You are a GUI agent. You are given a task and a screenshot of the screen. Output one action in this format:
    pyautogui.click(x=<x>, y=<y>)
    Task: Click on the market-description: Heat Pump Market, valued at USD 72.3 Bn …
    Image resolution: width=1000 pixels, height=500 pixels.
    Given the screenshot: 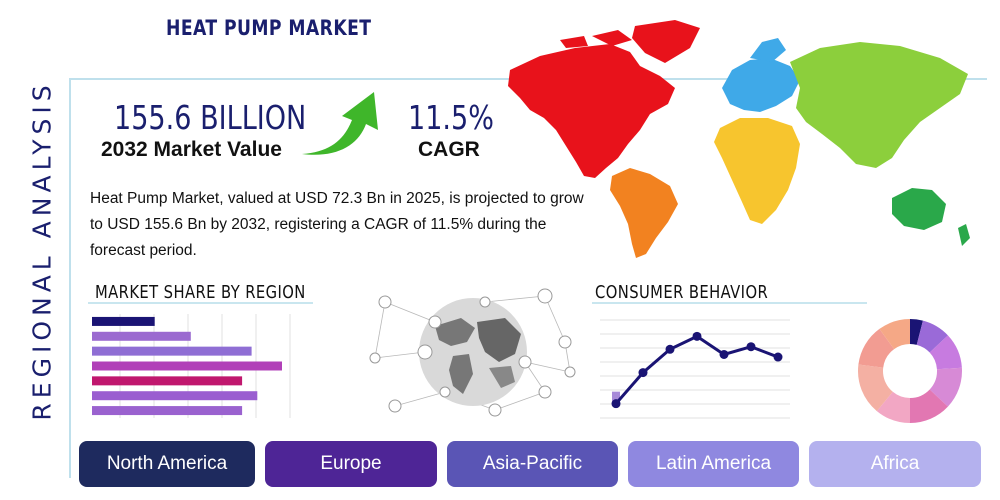 What is the action you would take?
    pyautogui.click(x=337, y=224)
    